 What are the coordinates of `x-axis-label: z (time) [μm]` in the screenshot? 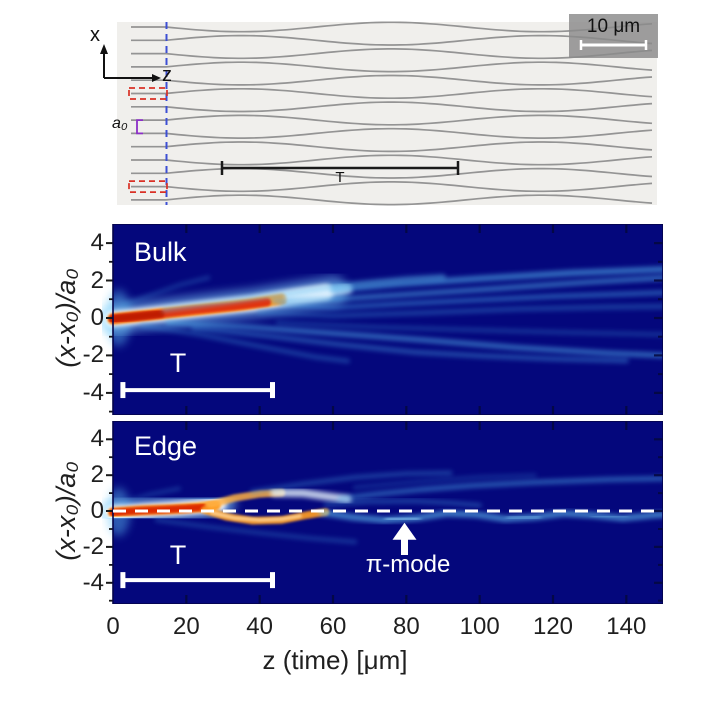 It's located at (335, 660).